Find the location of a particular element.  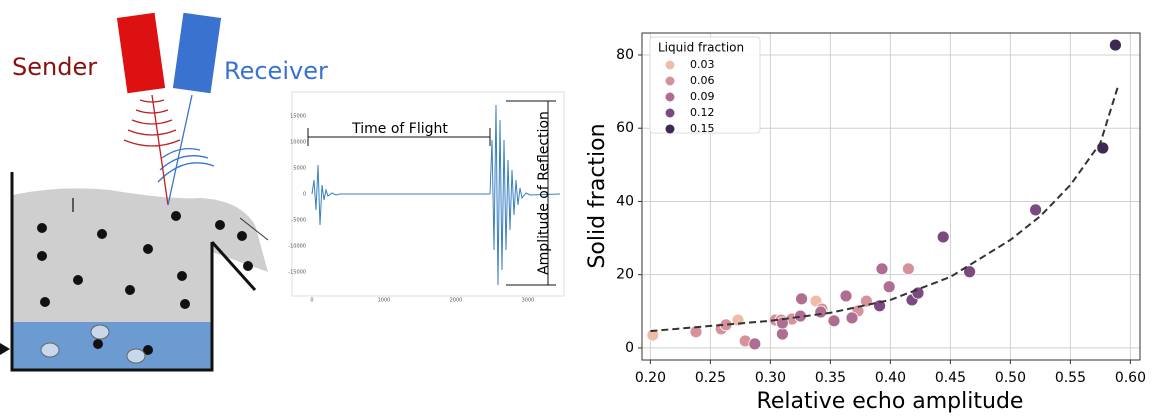

receiver-probe is located at coordinates (197, 53).